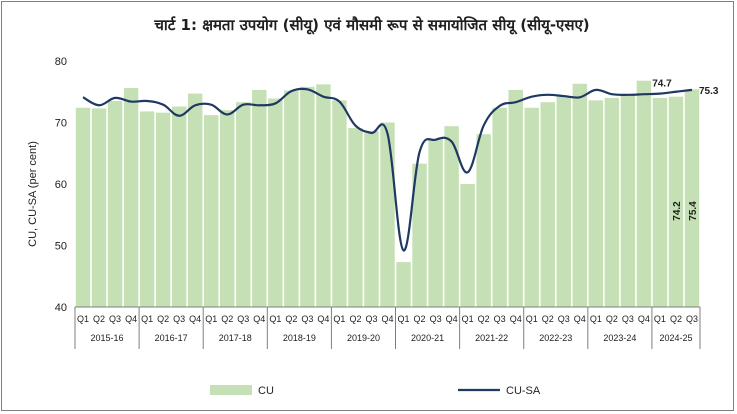 The width and height of the screenshot is (737, 414). What do you see at coordinates (619, 338) in the screenshot?
I see `x-year-label: 2023-24` at bounding box center [619, 338].